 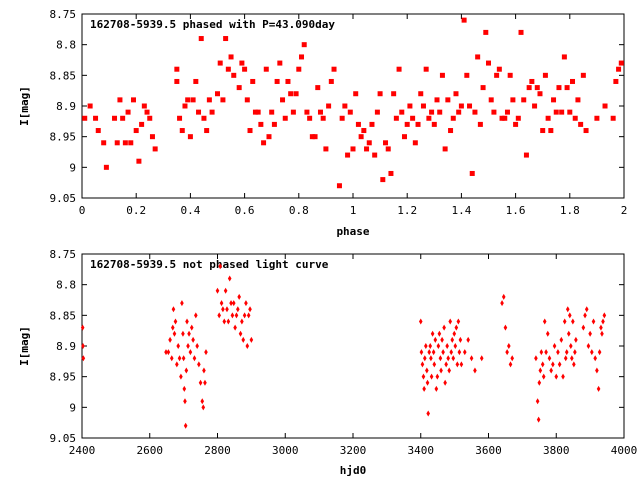 What do you see at coordinates (624, 210) in the screenshot?
I see `x-tick-label: 2` at bounding box center [624, 210].